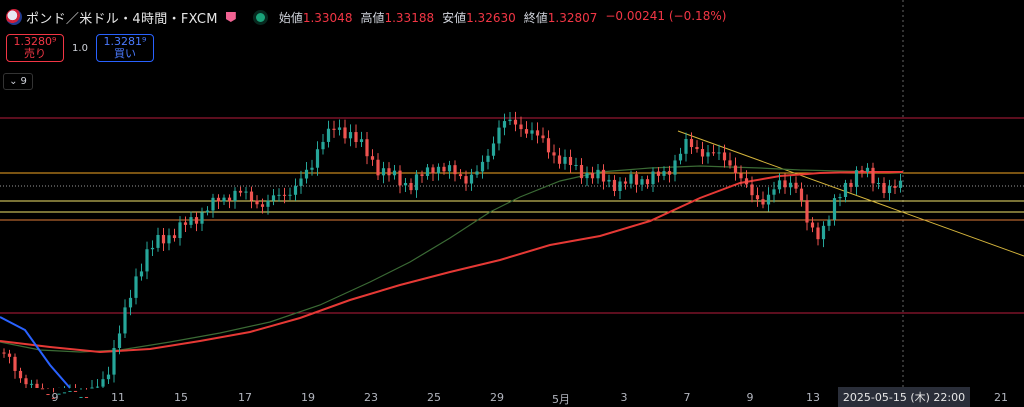 This screenshot has width=1024, height=407. What do you see at coordinates (813, 397) in the screenshot?
I see `x-tick: 13` at bounding box center [813, 397].